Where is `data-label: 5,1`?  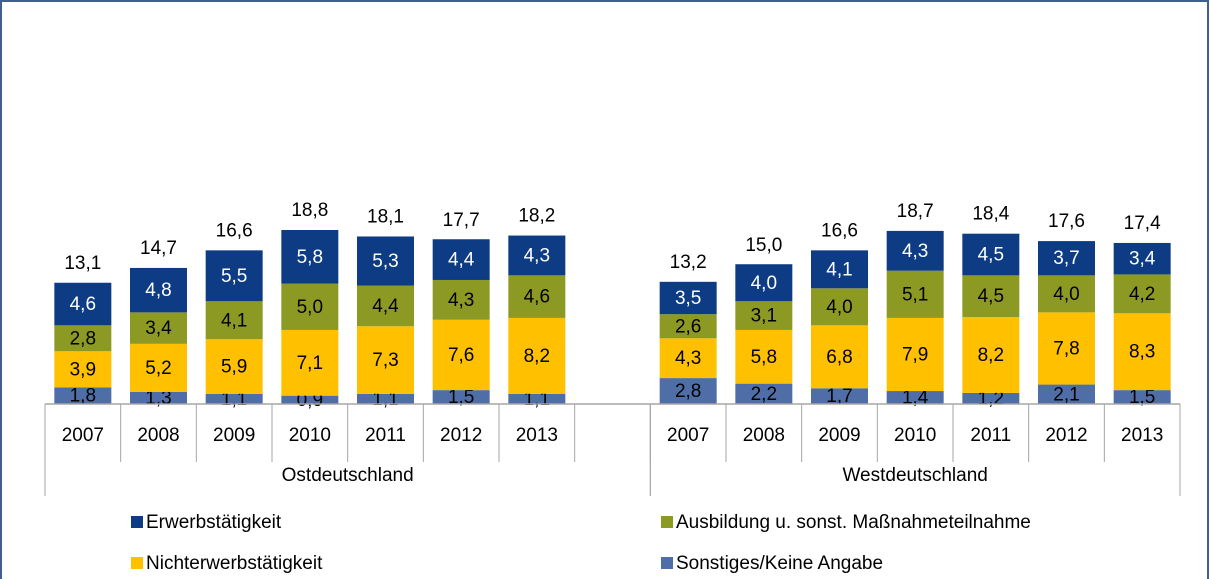 data-label: 5,1 is located at coordinates (915, 294).